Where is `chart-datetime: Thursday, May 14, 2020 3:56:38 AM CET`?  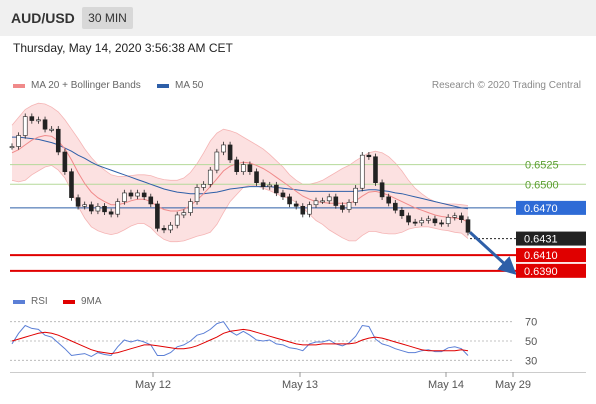
chart-datetime: Thursday, May 14, 2020 3:56:38 AM CET is located at coordinates (123, 48).